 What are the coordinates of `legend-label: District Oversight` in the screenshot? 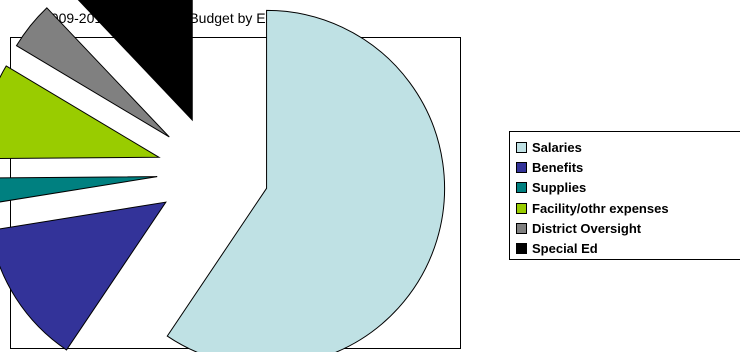 It's located at (587, 228).